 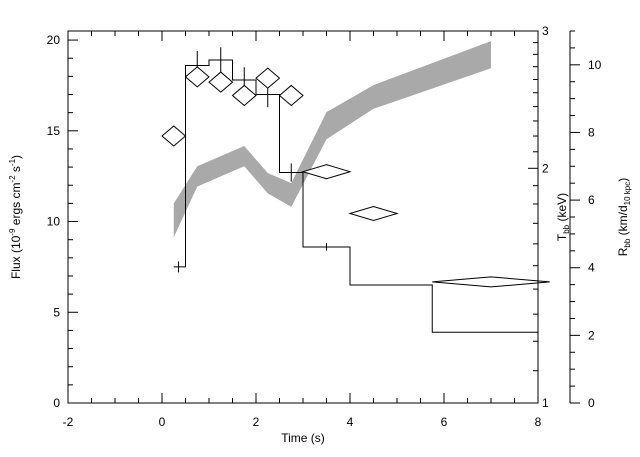 What do you see at coordinates (56, 403) in the screenshot?
I see `flux-tick-label: 0` at bounding box center [56, 403].